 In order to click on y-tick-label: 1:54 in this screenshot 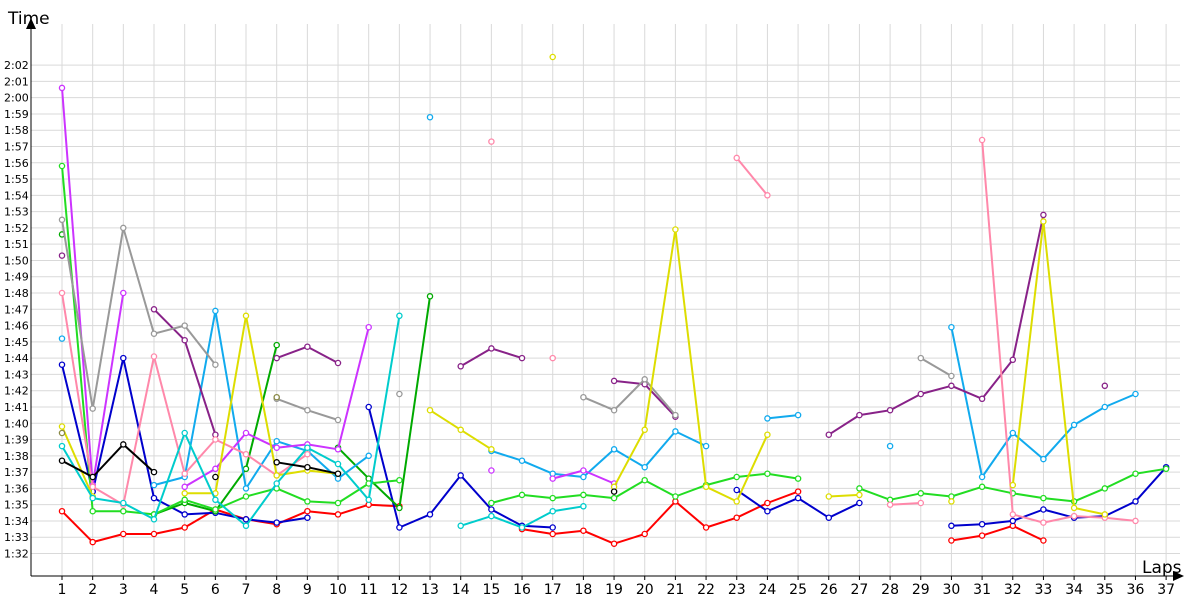, I will do `click(16, 195)`.